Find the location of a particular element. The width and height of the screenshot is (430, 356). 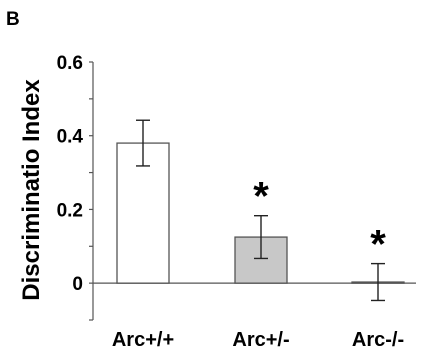

y-tick-label: 0.2 is located at coordinates (70, 210).